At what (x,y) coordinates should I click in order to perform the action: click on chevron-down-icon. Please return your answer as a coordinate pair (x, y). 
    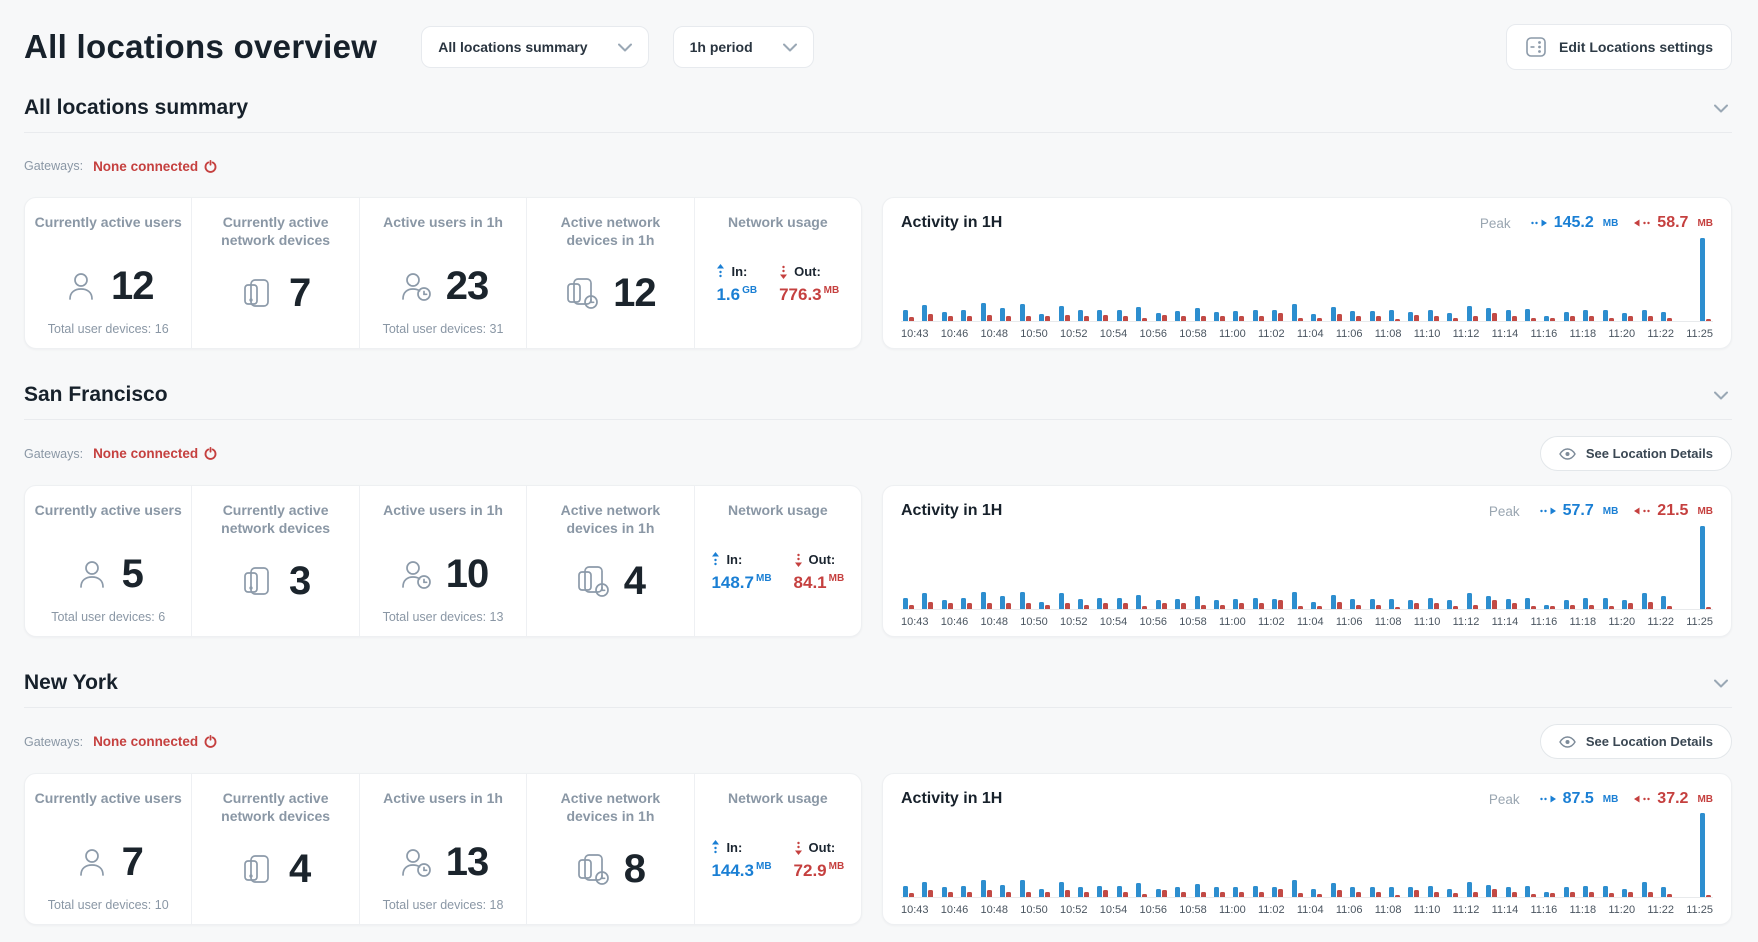
    Looking at the image, I should click on (1721, 108).